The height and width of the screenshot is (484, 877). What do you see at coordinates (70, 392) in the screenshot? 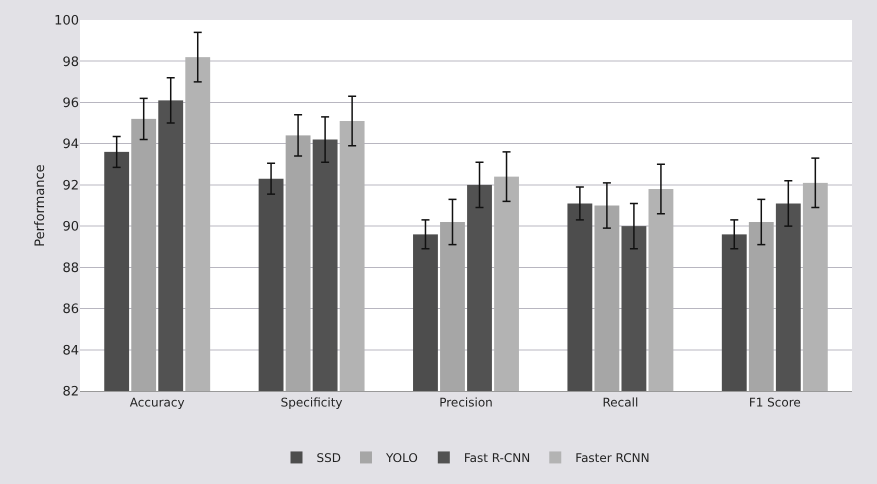
I see `y-tick-label: 82` at bounding box center [70, 392].